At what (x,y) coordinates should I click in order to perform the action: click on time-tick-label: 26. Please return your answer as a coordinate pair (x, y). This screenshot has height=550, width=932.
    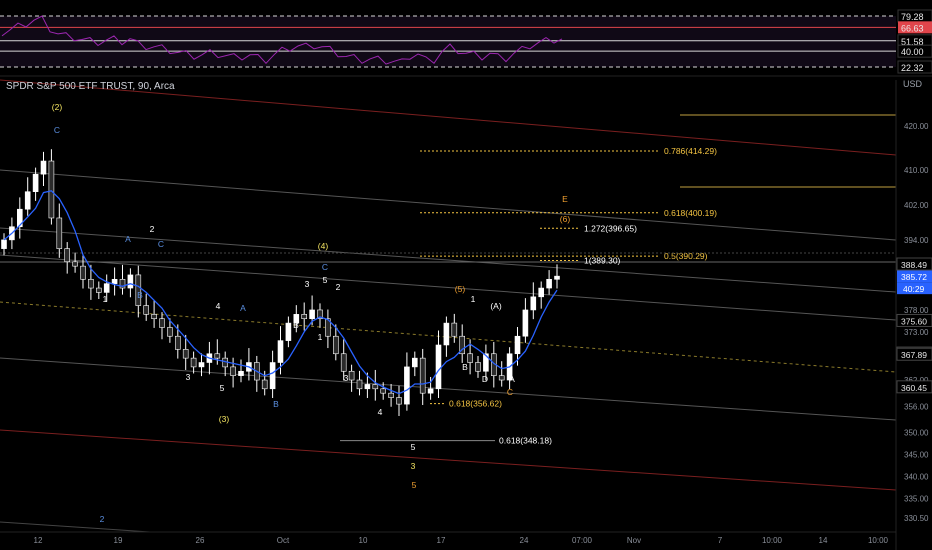
    Looking at the image, I should click on (200, 540).